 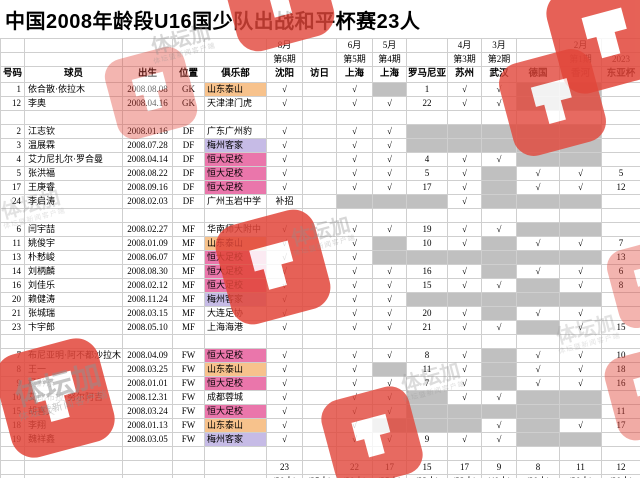 I want to click on player-number: 2, so click(x=12, y=131).